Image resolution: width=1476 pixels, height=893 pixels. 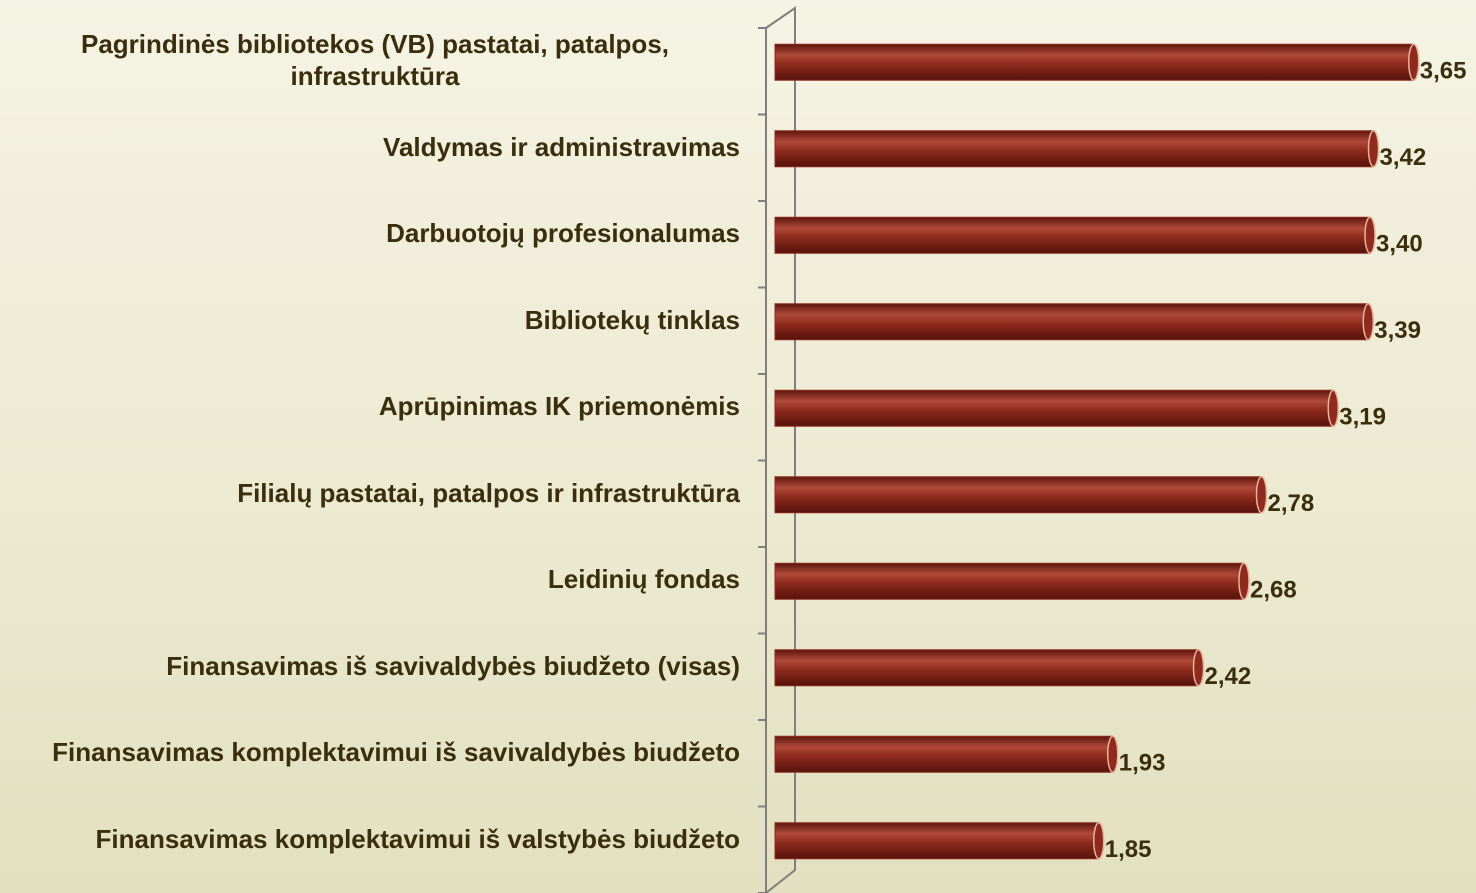 I want to click on value-label: 2,68, so click(x=1273, y=589).